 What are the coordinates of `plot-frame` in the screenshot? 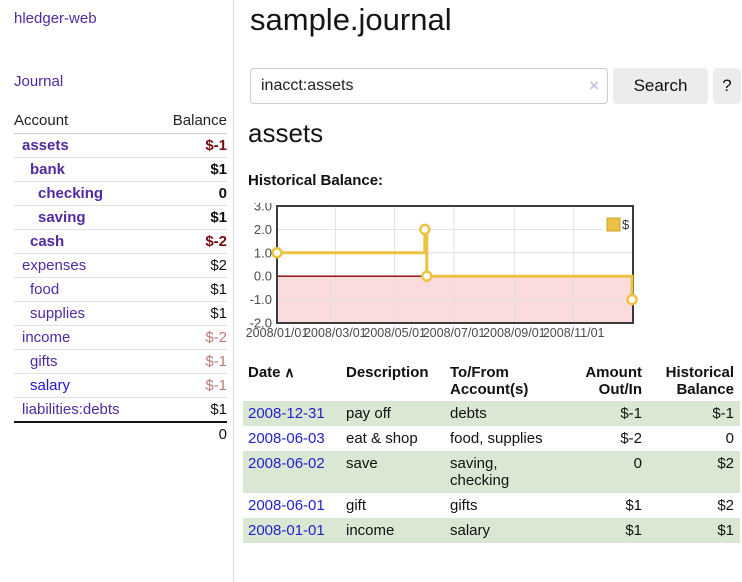 It's located at (455, 264).